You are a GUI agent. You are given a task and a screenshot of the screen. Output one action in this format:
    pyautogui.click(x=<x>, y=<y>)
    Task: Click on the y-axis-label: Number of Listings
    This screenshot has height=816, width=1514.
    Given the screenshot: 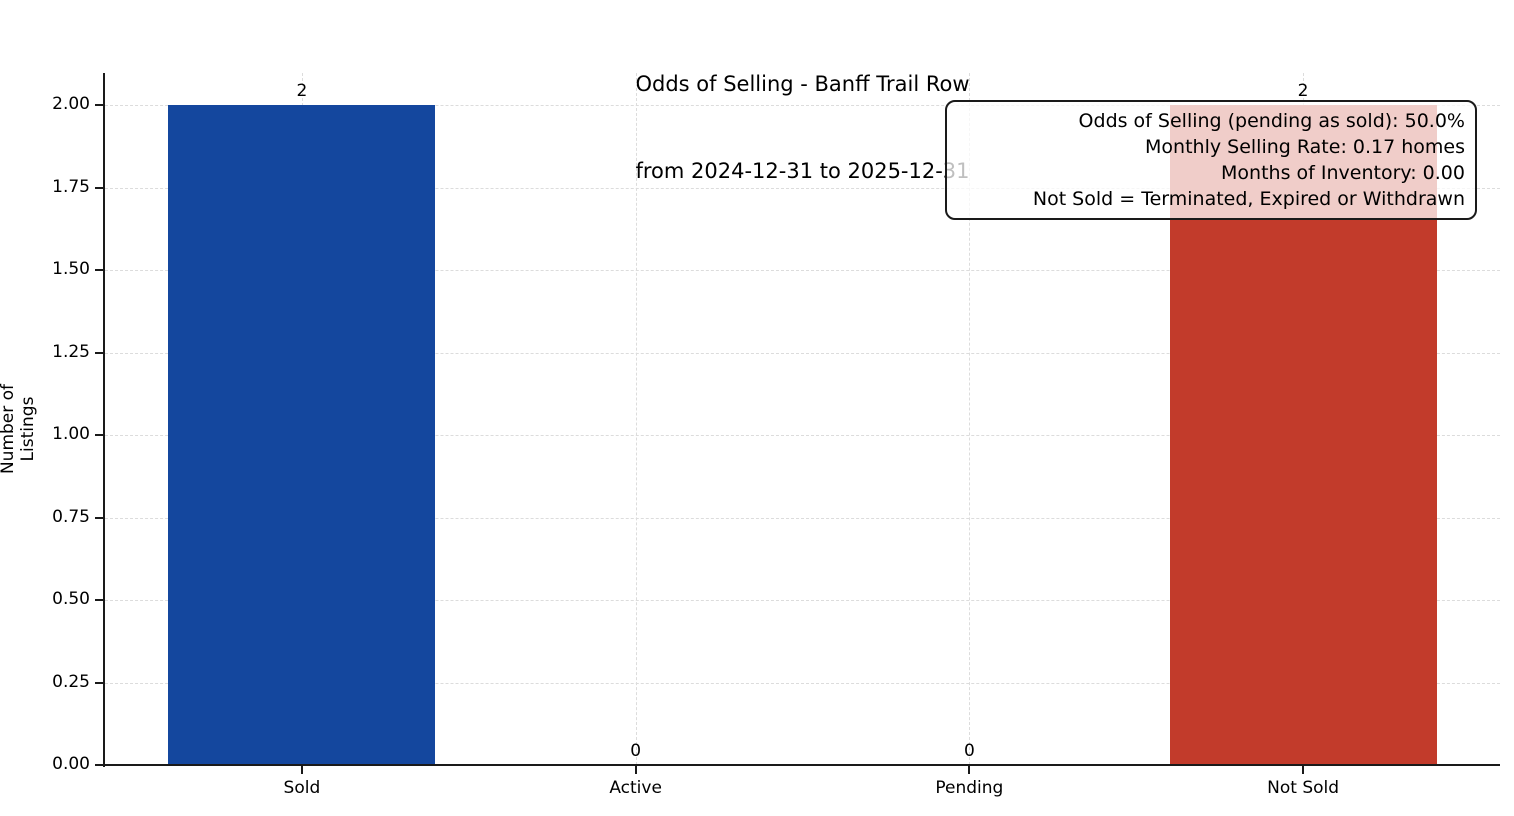 What is the action you would take?
    pyautogui.click(x=19, y=429)
    